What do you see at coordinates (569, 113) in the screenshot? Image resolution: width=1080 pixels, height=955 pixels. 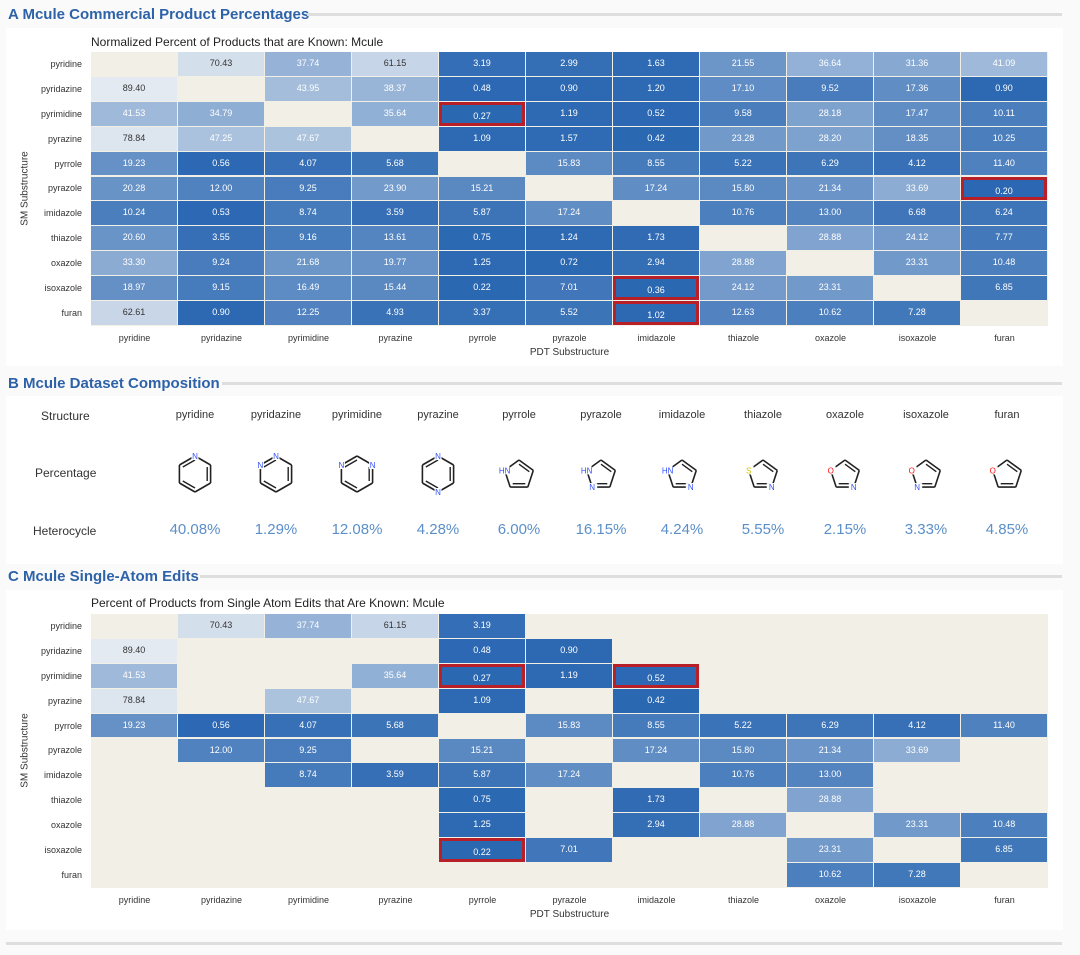 I see `heatmap-cell: 1.19` at bounding box center [569, 113].